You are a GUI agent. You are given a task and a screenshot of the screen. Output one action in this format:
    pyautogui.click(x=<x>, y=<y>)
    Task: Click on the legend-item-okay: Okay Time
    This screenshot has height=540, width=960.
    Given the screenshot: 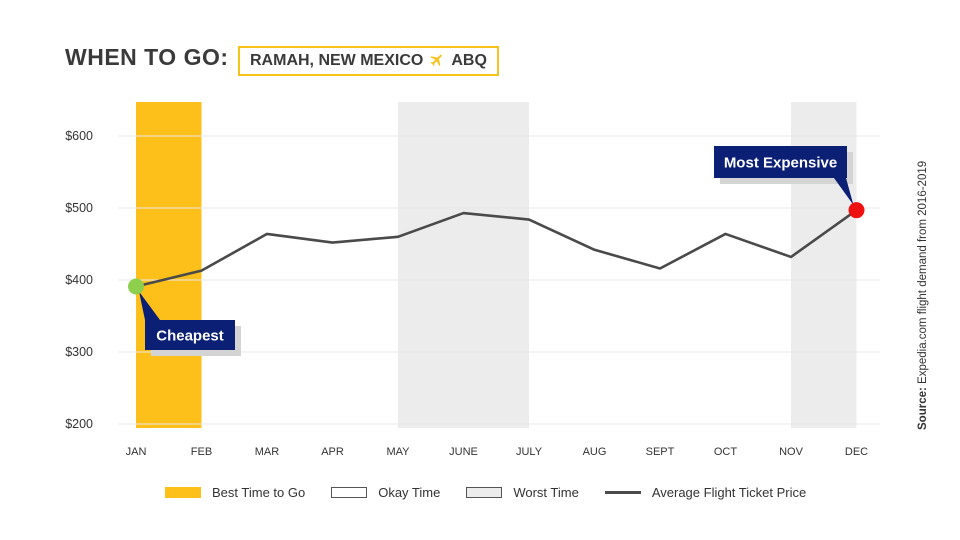 What is the action you would take?
    pyautogui.click(x=385, y=492)
    